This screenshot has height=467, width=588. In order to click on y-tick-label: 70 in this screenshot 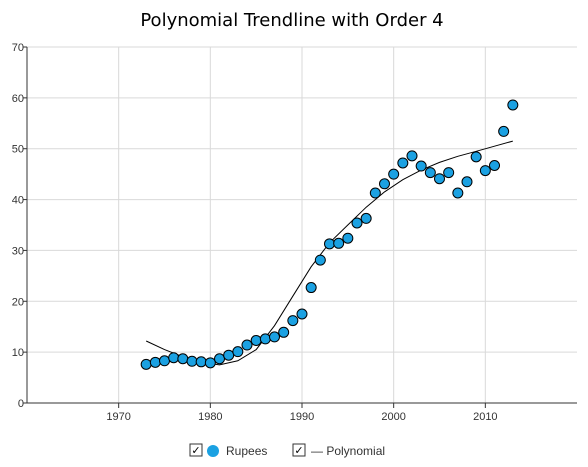, I will do `click(18, 48)`.